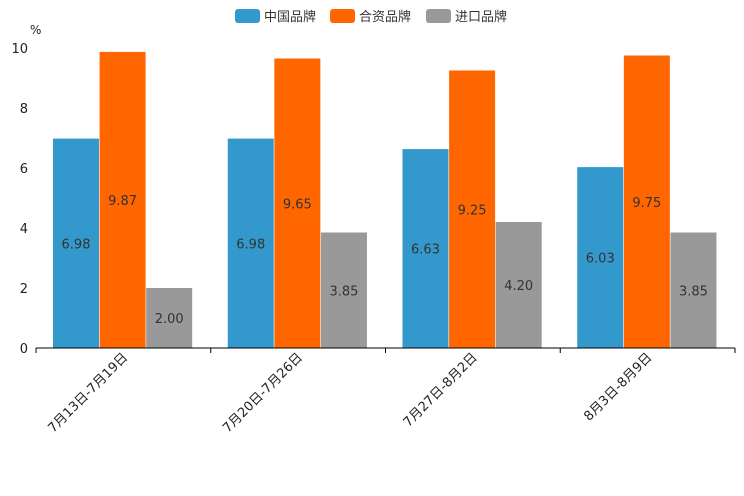  I want to click on bar-value-label: 2.00, so click(169, 319).